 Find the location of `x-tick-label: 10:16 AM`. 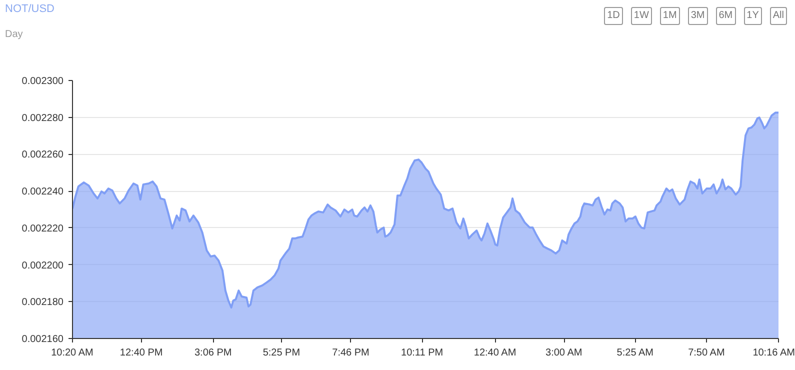

x-tick-label: 10:16 AM is located at coordinates (773, 353).